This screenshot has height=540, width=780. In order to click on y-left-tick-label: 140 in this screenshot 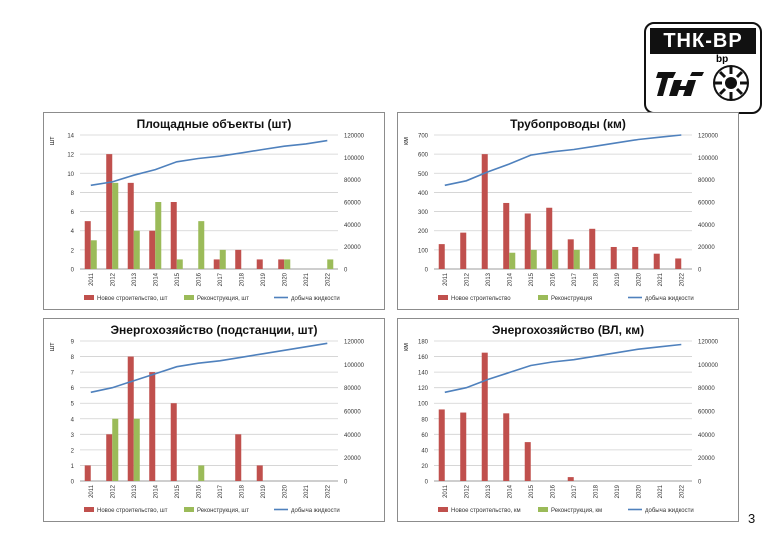, I will do `click(423, 374)`.